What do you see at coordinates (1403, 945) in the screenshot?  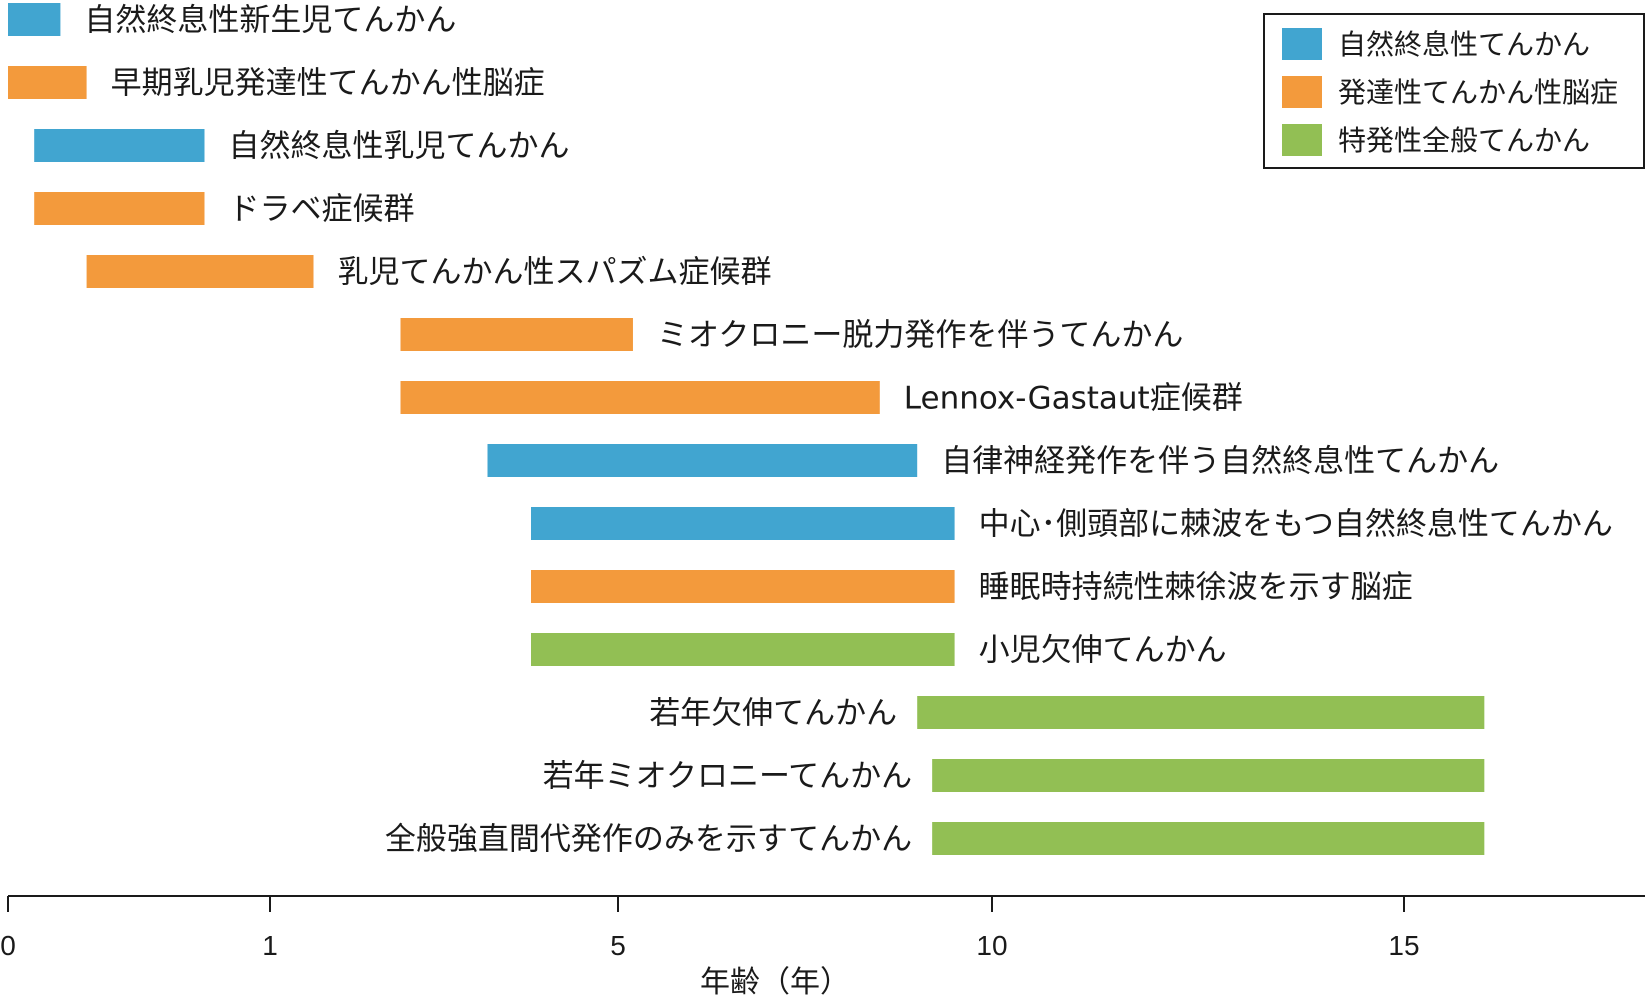 I see `x-tick-label-4: 15` at bounding box center [1403, 945].